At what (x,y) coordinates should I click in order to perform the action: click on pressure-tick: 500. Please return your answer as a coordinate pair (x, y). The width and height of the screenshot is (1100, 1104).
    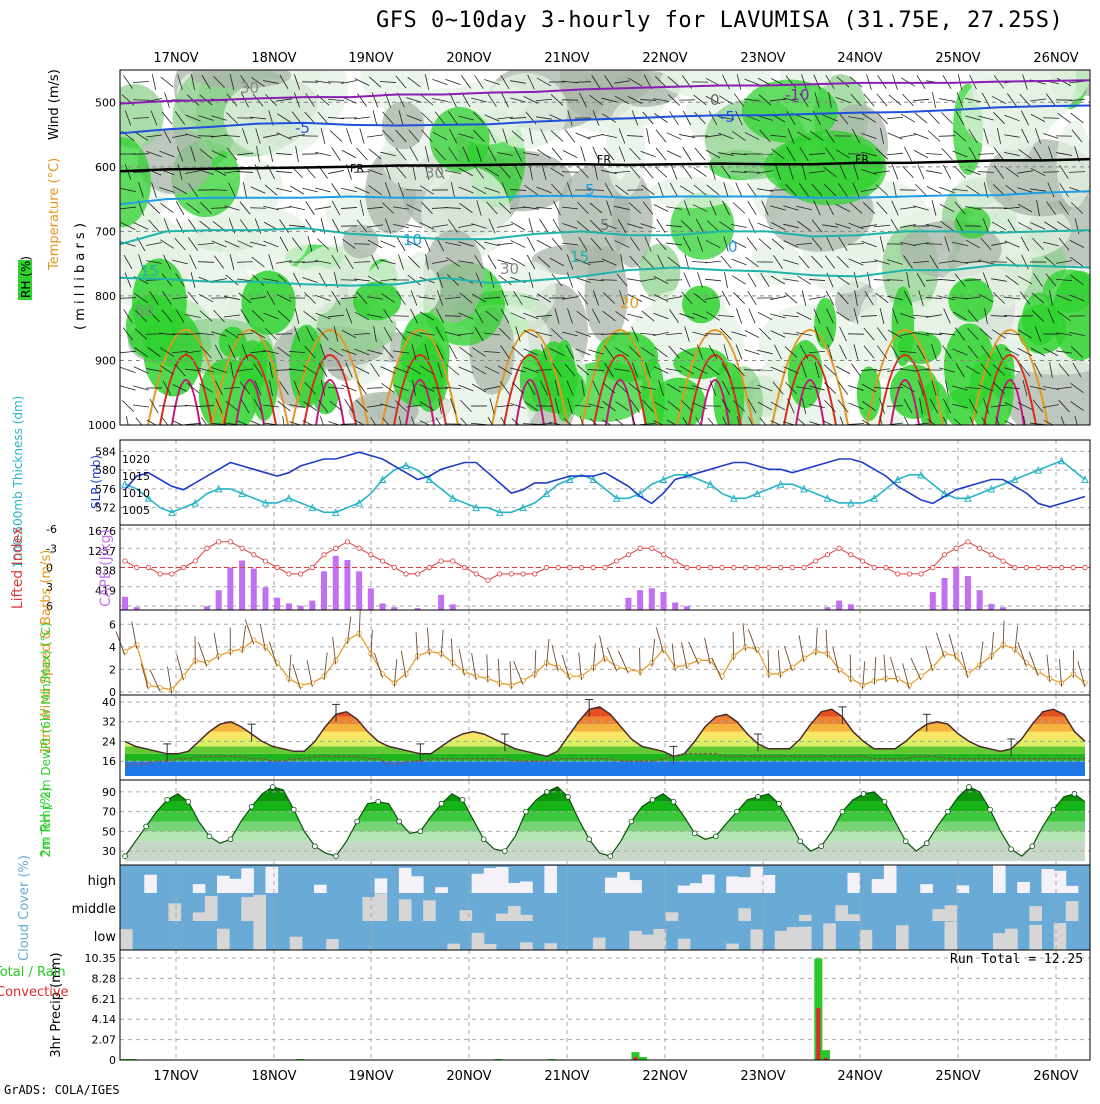
    Looking at the image, I should click on (105, 102).